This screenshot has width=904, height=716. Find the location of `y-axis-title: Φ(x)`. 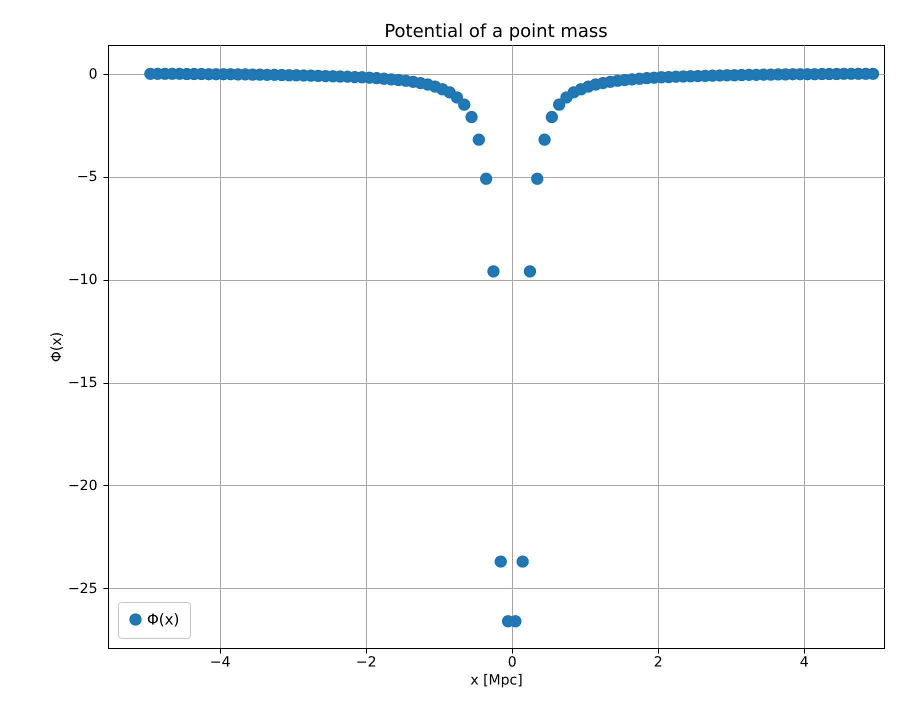

y-axis-title: Φ(x) is located at coordinates (56, 347).